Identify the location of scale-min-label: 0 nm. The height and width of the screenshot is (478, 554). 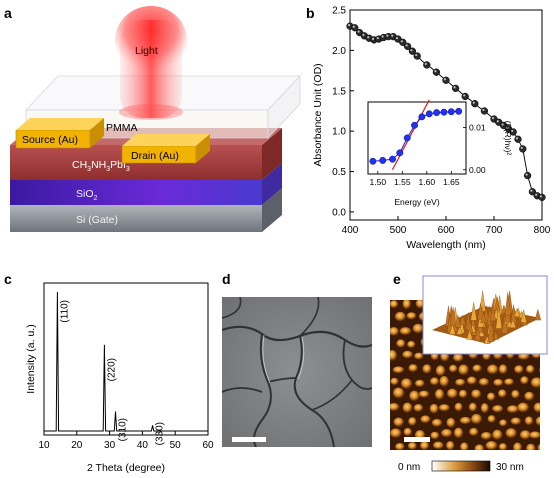
(409, 467).